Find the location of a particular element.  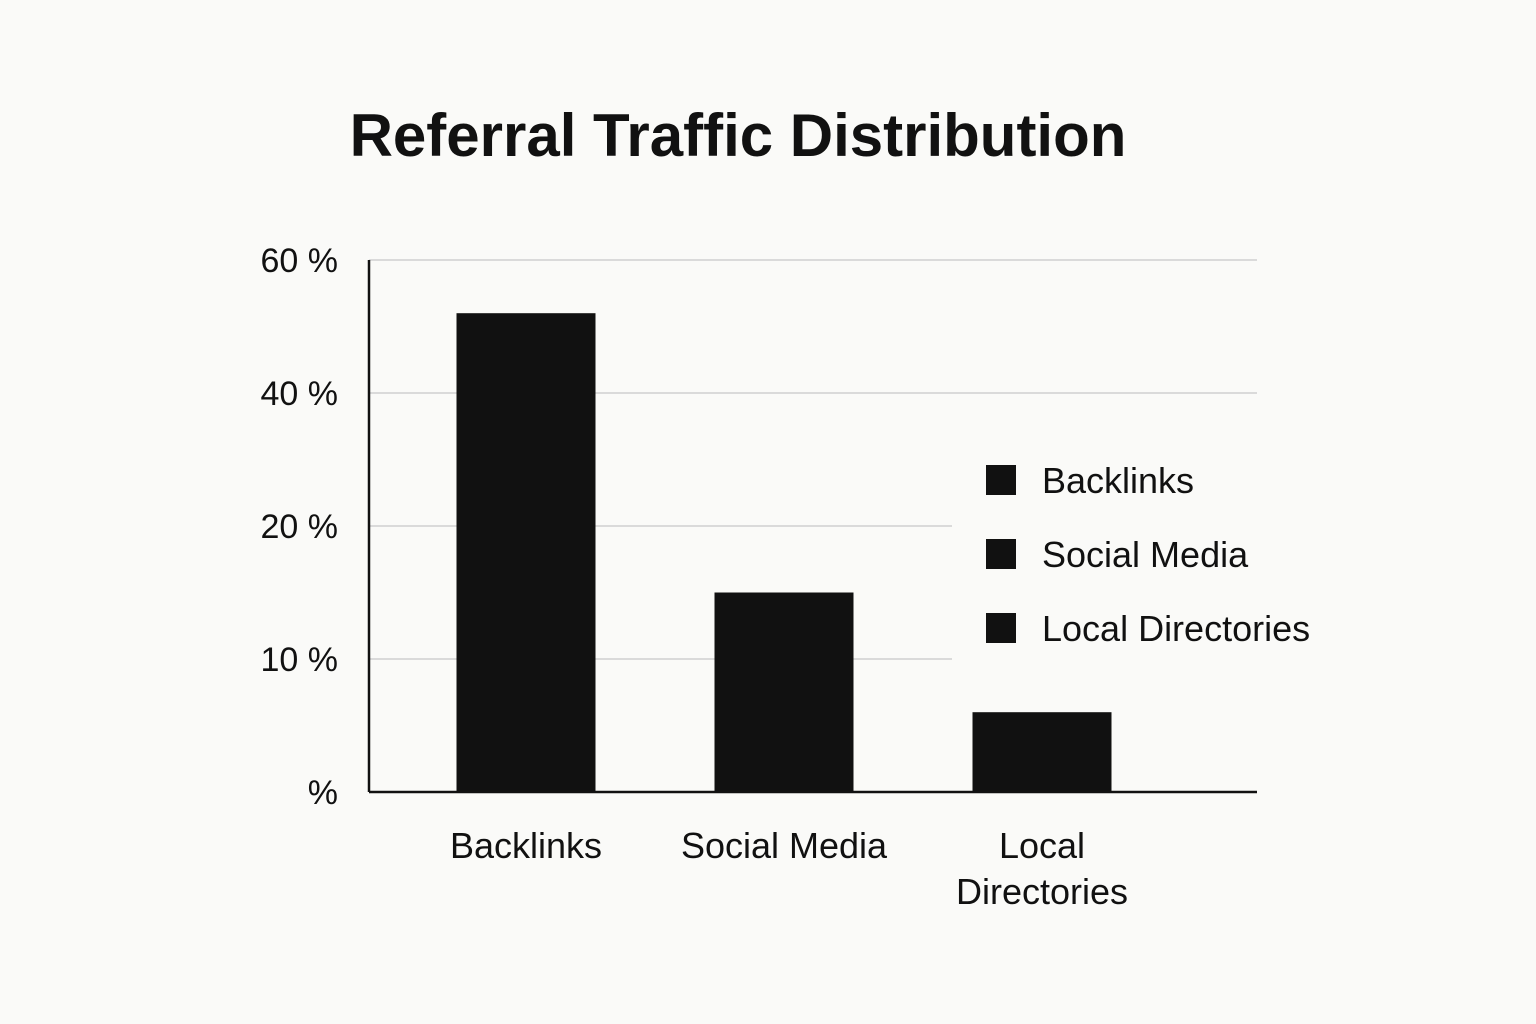

y-tick-label: 60 % is located at coordinates (300, 261).